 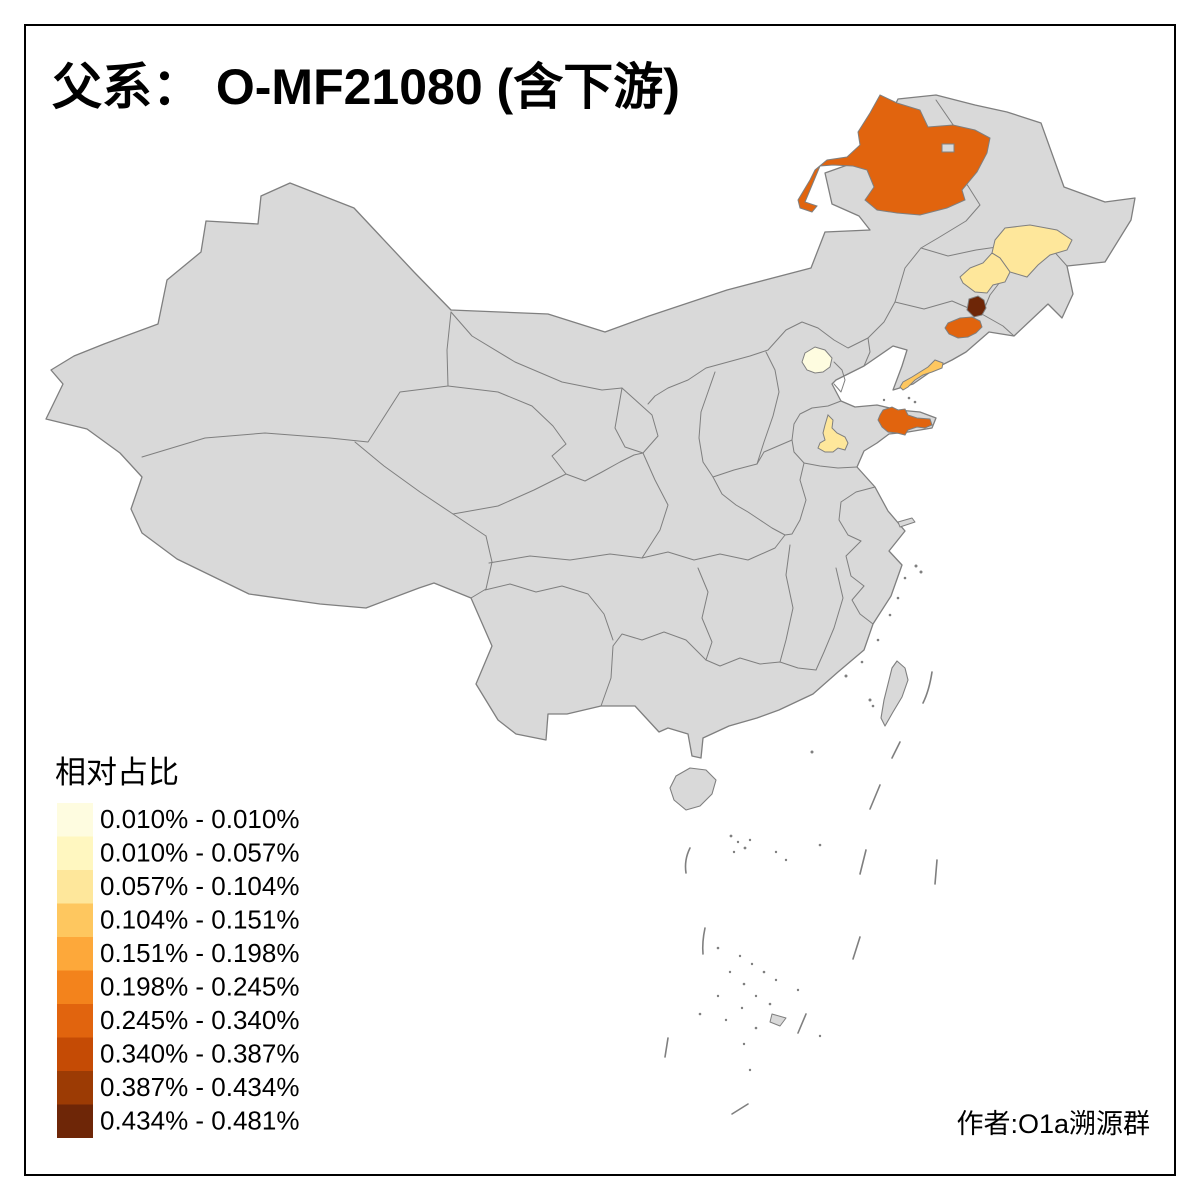 I want to click on chongming-island, so click(x=906, y=522).